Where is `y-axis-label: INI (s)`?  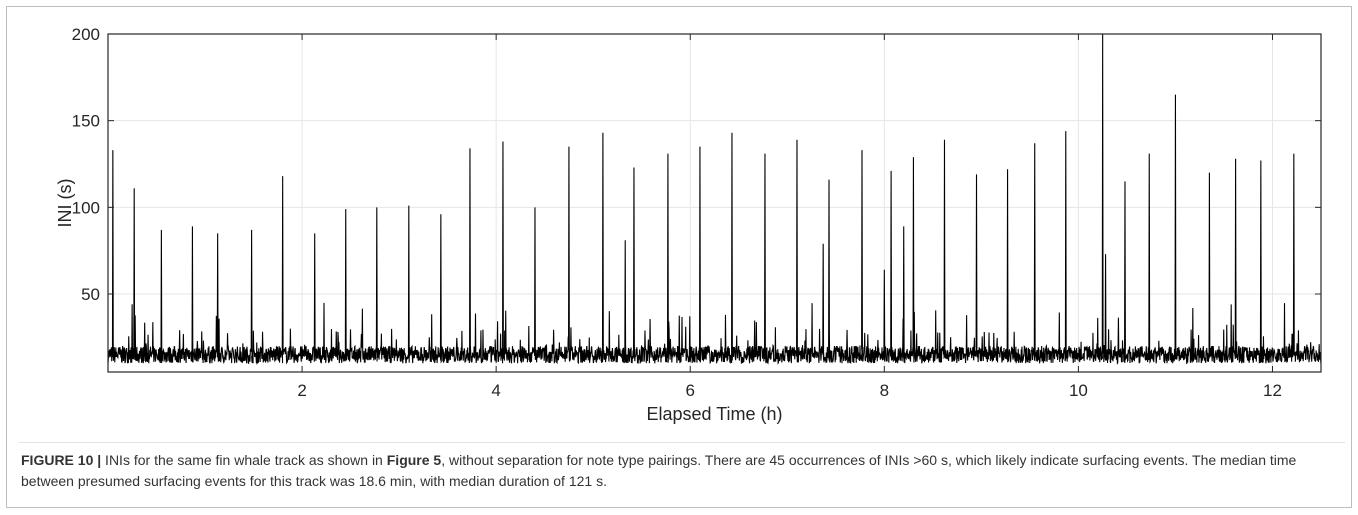 y-axis-label: INI (s) is located at coordinates (65, 203).